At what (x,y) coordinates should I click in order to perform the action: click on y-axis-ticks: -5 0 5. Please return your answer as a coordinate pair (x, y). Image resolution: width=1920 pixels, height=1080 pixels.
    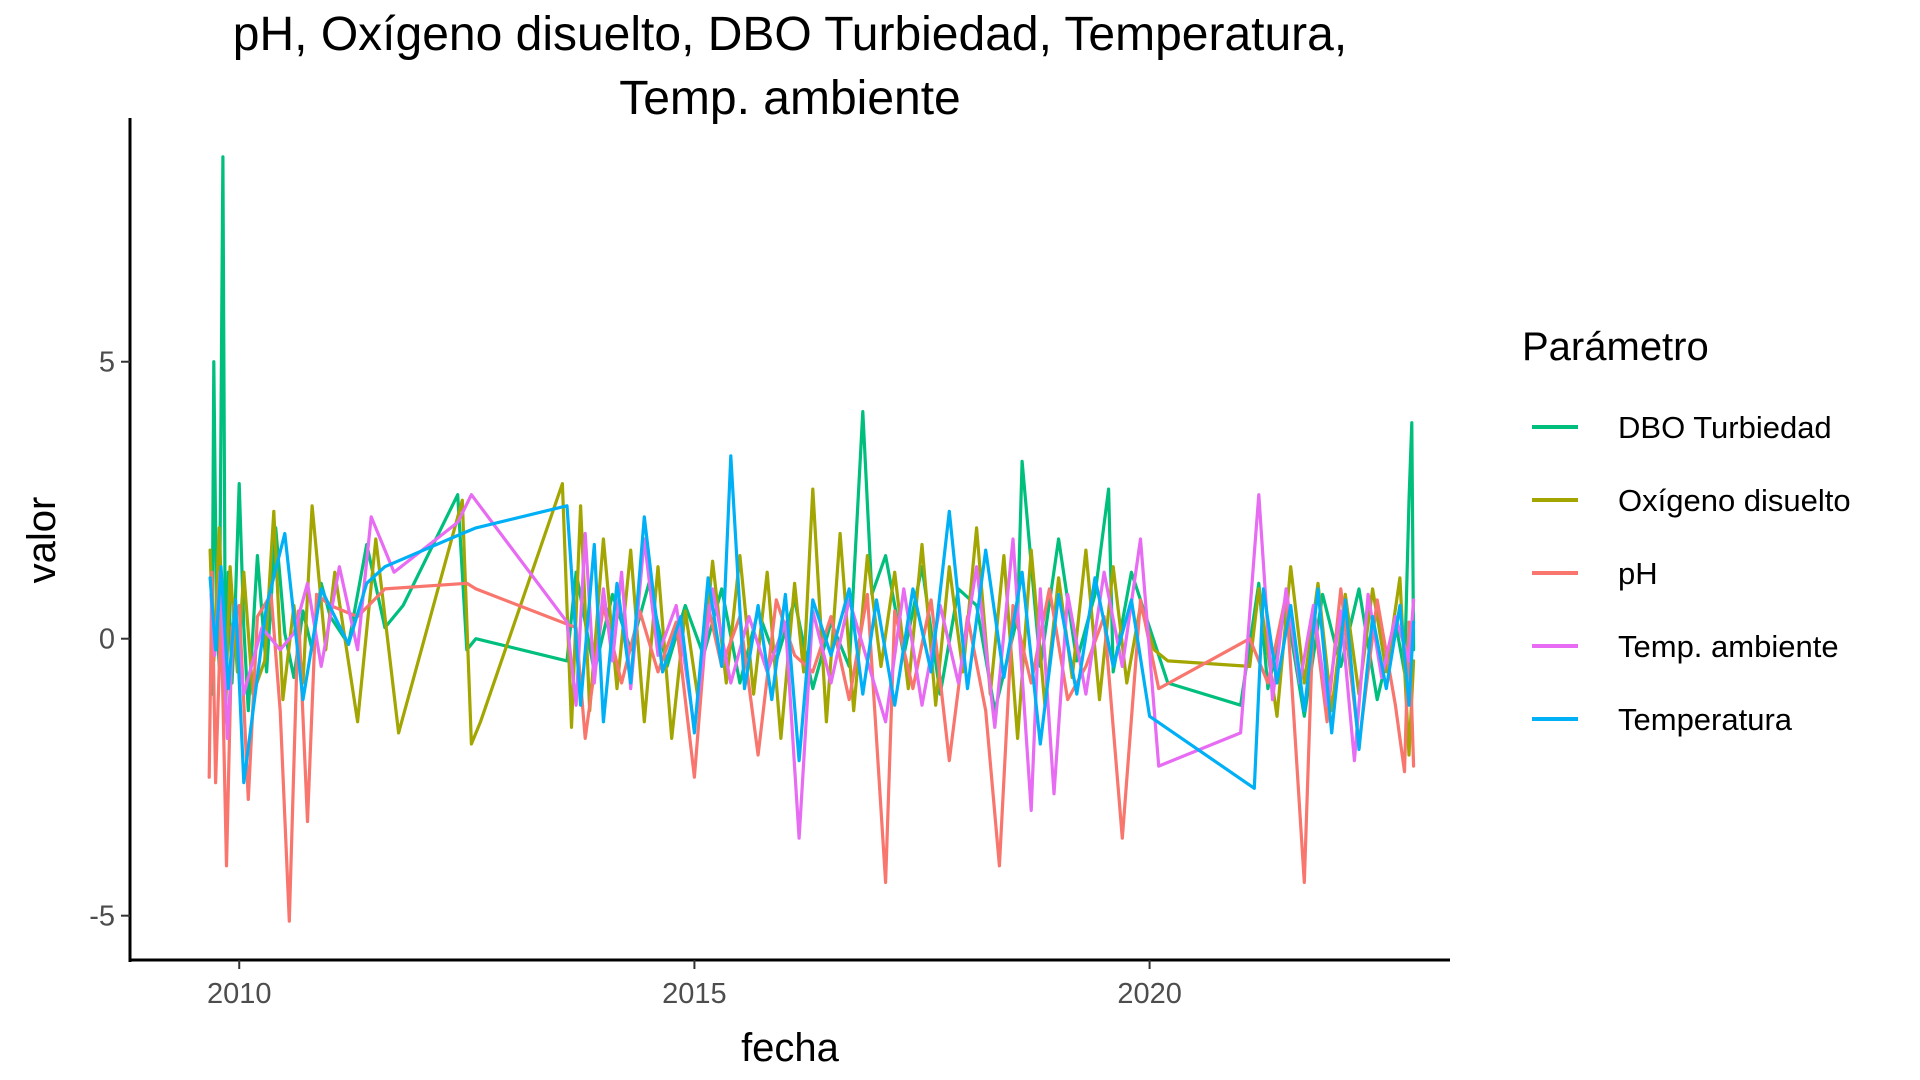
    Looking at the image, I should click on (109, 640).